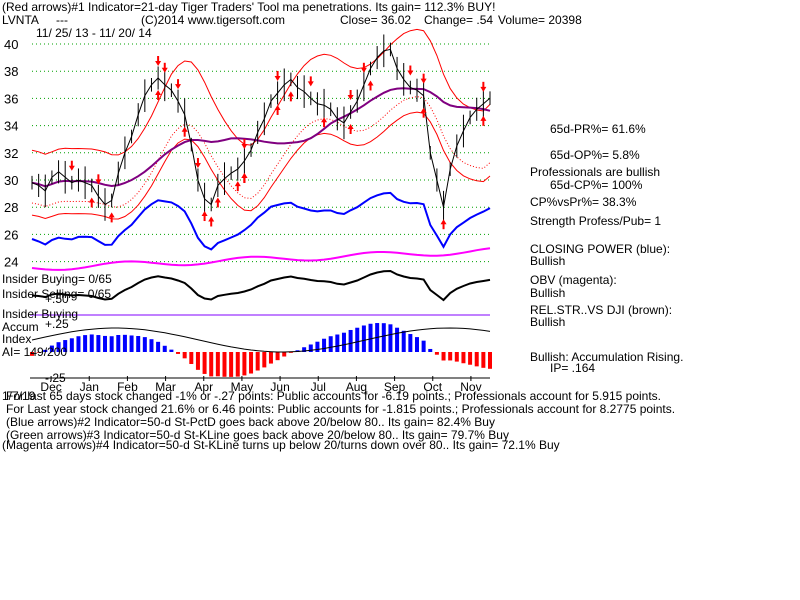  What do you see at coordinates (62, 20) in the screenshot?
I see `ticker-dashes: ---` at bounding box center [62, 20].